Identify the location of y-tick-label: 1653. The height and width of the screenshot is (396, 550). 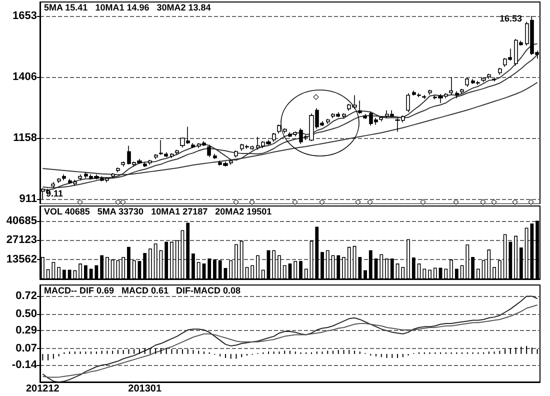
(24, 16).